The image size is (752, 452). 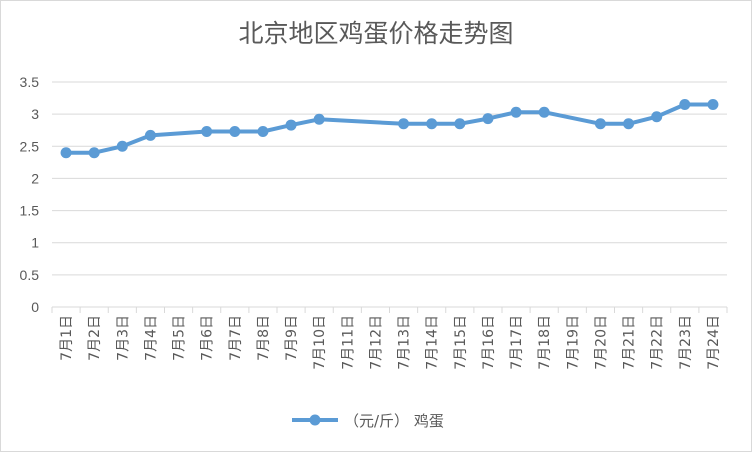 I want to click on x-tick-label: 7月21日, so click(x=630, y=342).